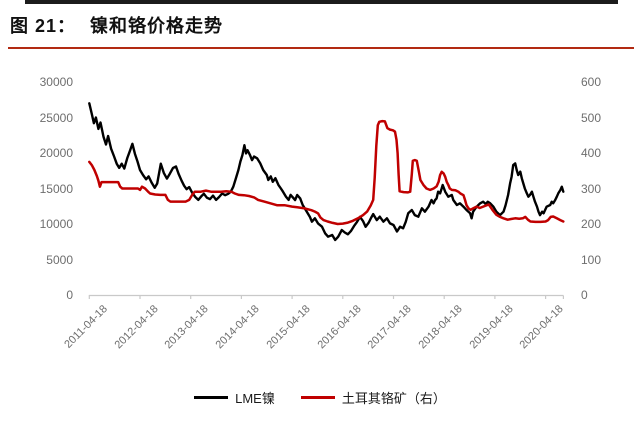  What do you see at coordinates (321, 48) in the screenshot?
I see `title-underline-rule` at bounding box center [321, 48].